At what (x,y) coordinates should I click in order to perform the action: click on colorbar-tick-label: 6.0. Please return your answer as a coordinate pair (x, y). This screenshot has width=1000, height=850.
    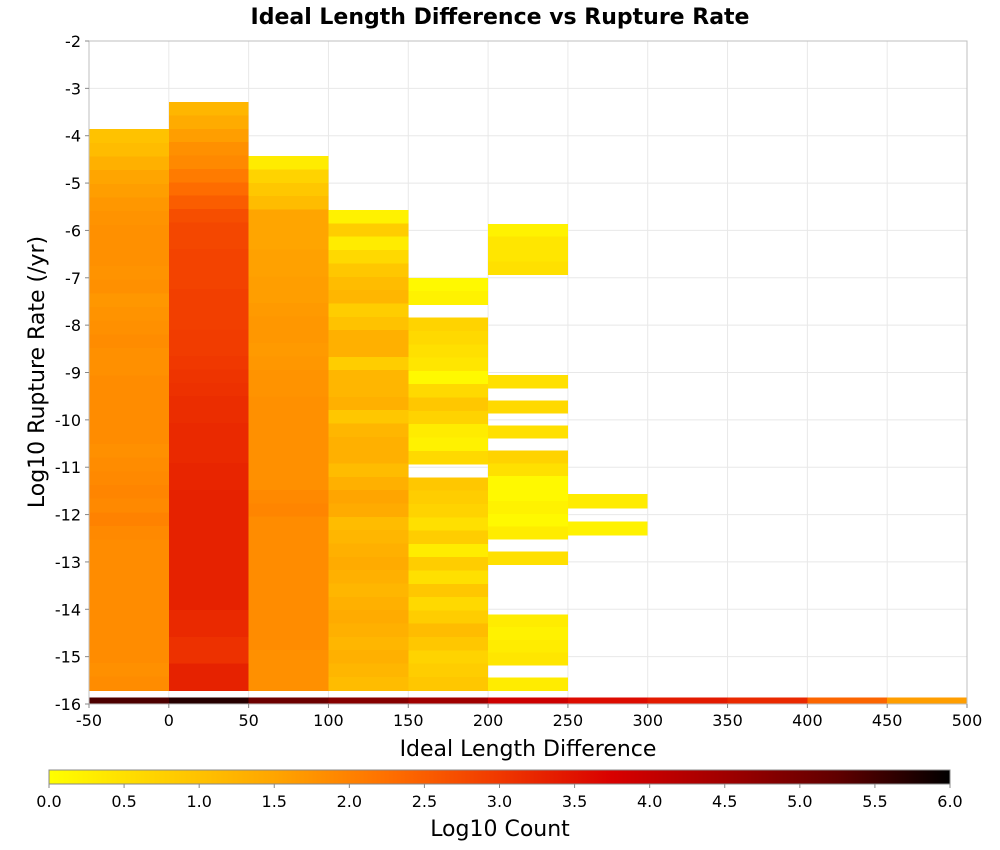
    Looking at the image, I should click on (949, 801).